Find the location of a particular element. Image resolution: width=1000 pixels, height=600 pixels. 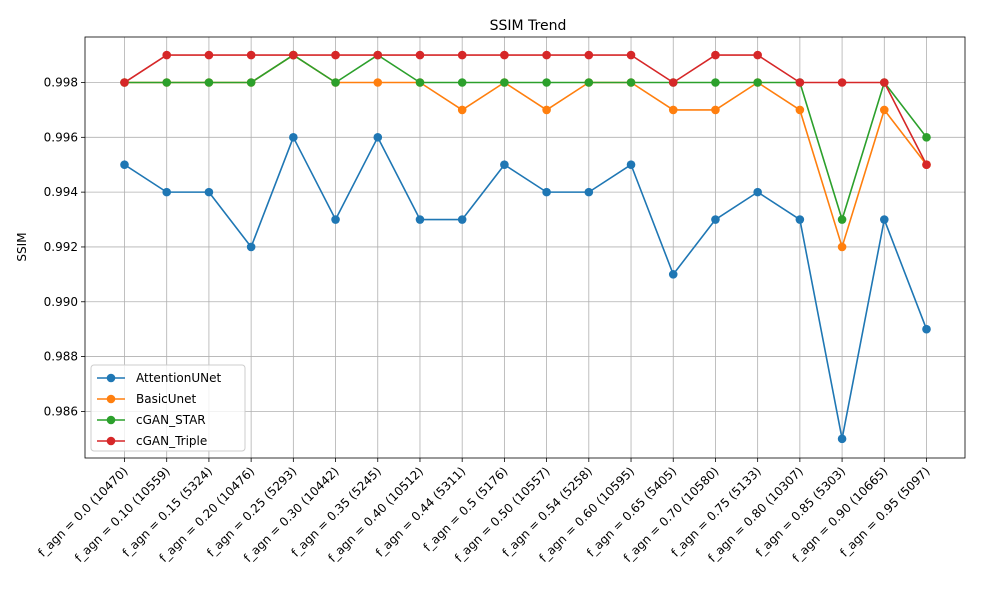

y-axis-title: SSIM is located at coordinates (22, 246).